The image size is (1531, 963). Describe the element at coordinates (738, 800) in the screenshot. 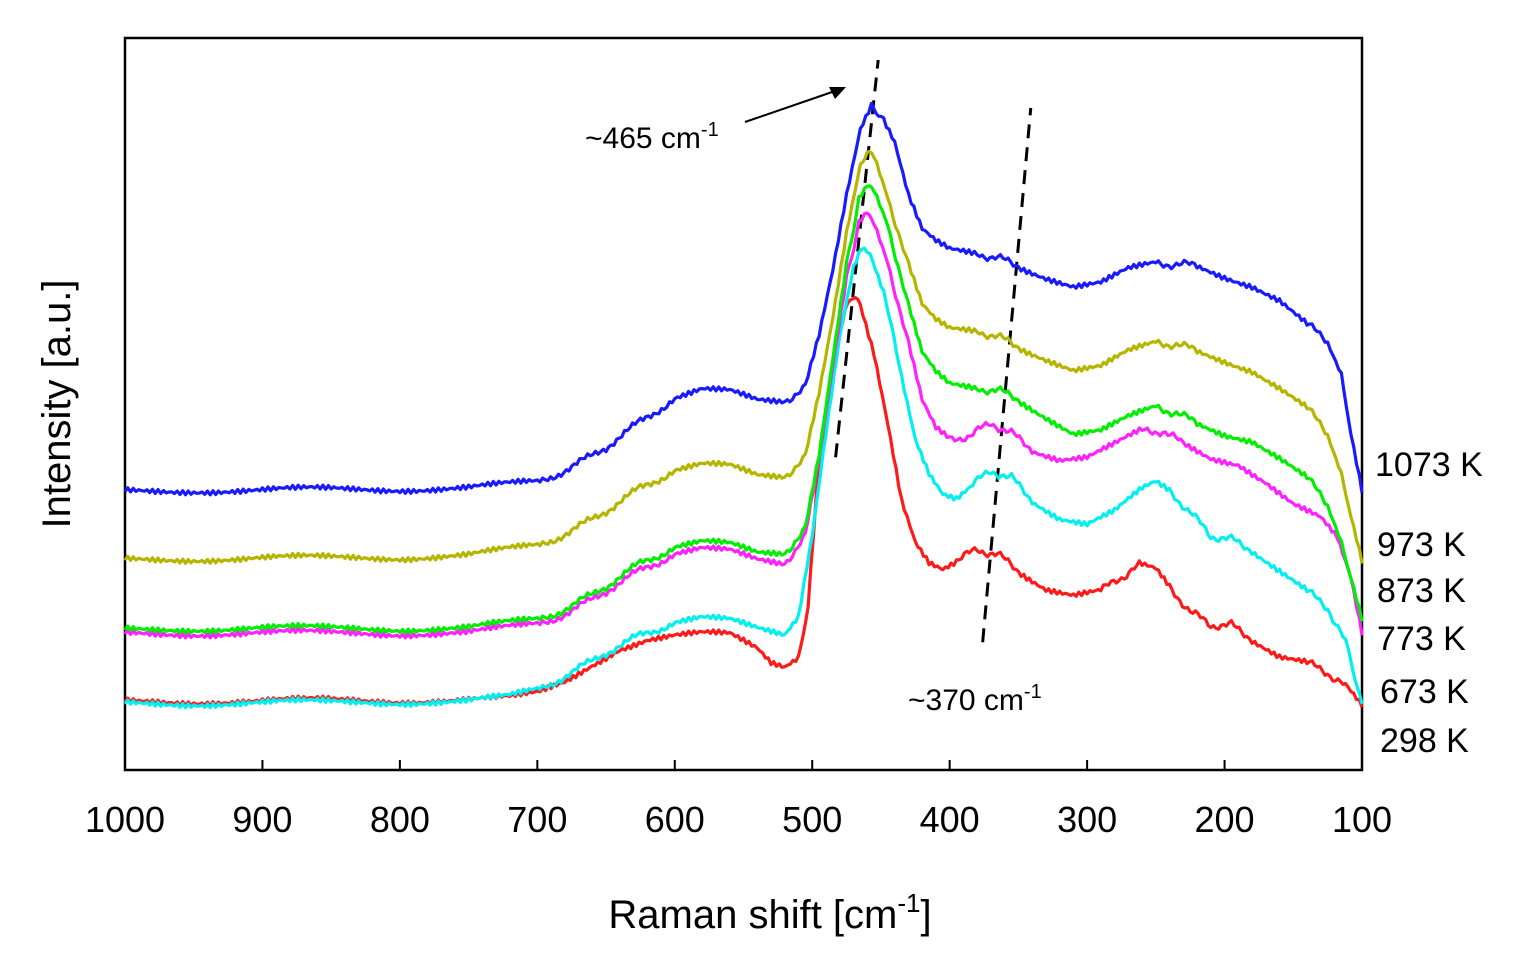

I see `x-ticks: 1000 900 800 700 600 500 400 300 200 100` at that location.